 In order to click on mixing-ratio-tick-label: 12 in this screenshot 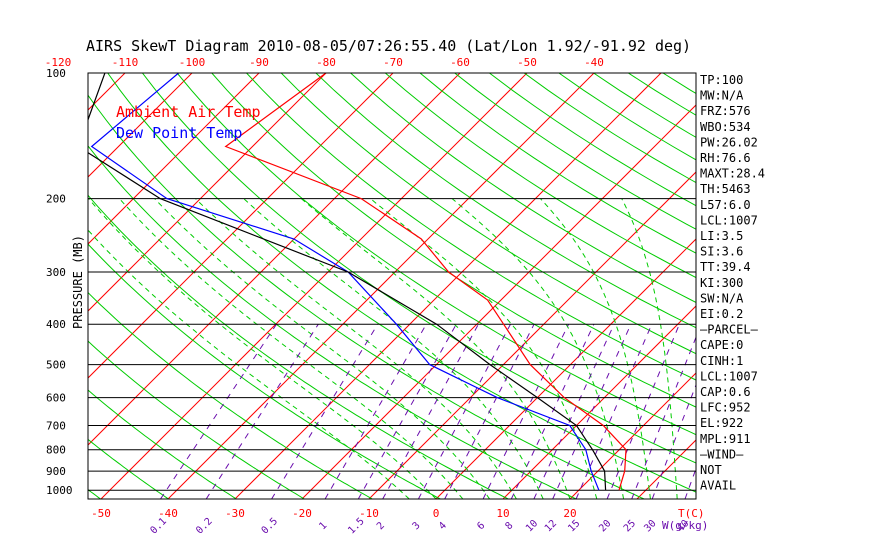, I will do `click(551, 526)`.